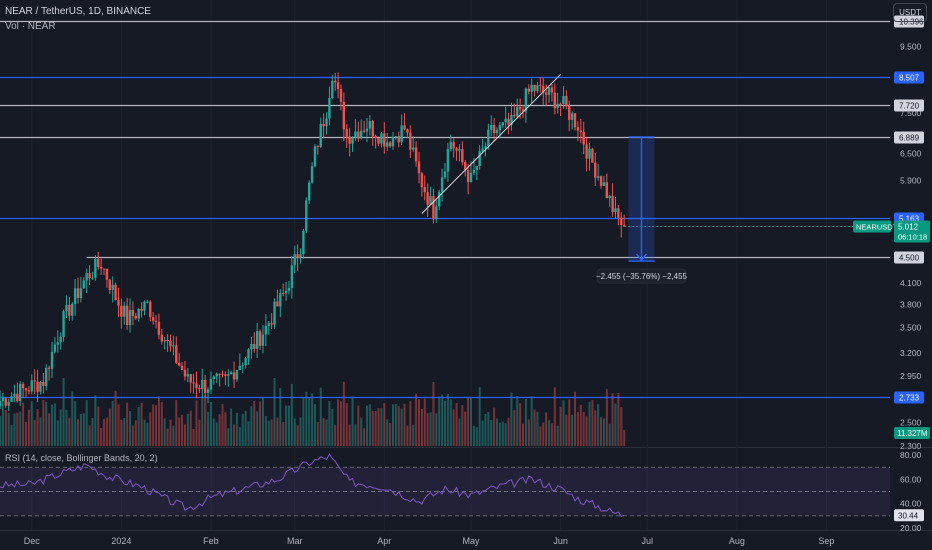 This screenshot has width=932, height=550. Describe the element at coordinates (911, 446) in the screenshot. I see `y-tick-label: 2.300` at that location.